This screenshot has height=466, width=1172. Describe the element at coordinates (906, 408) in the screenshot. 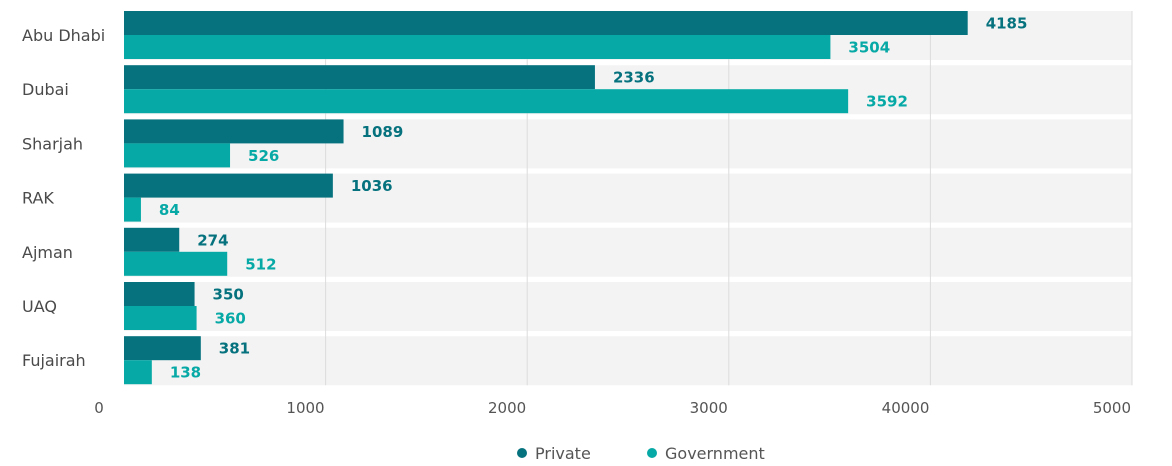

I see `x-tick-label: 40000` at that location.